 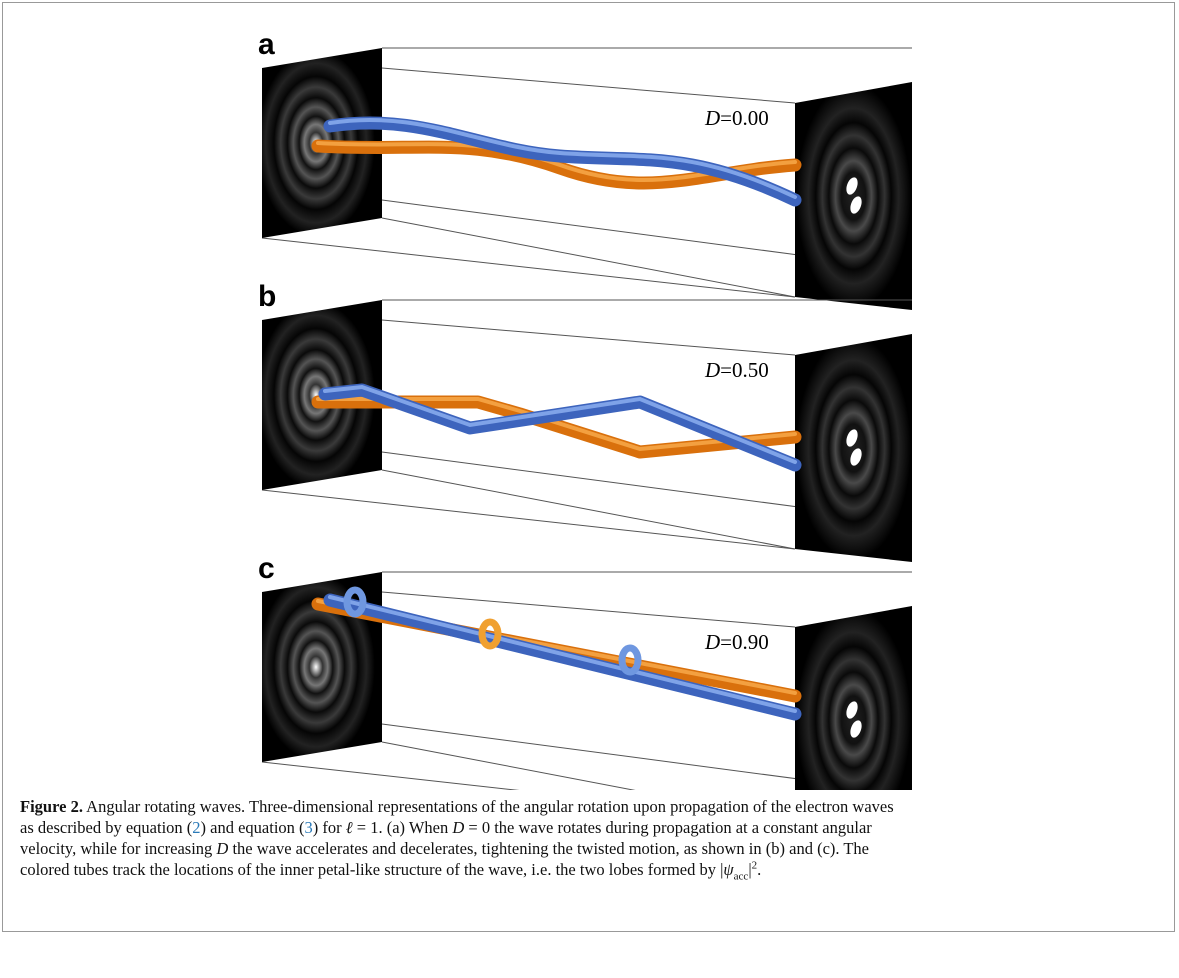 What do you see at coordinates (759, 869) in the screenshot?
I see `caption-text: .` at bounding box center [759, 869].